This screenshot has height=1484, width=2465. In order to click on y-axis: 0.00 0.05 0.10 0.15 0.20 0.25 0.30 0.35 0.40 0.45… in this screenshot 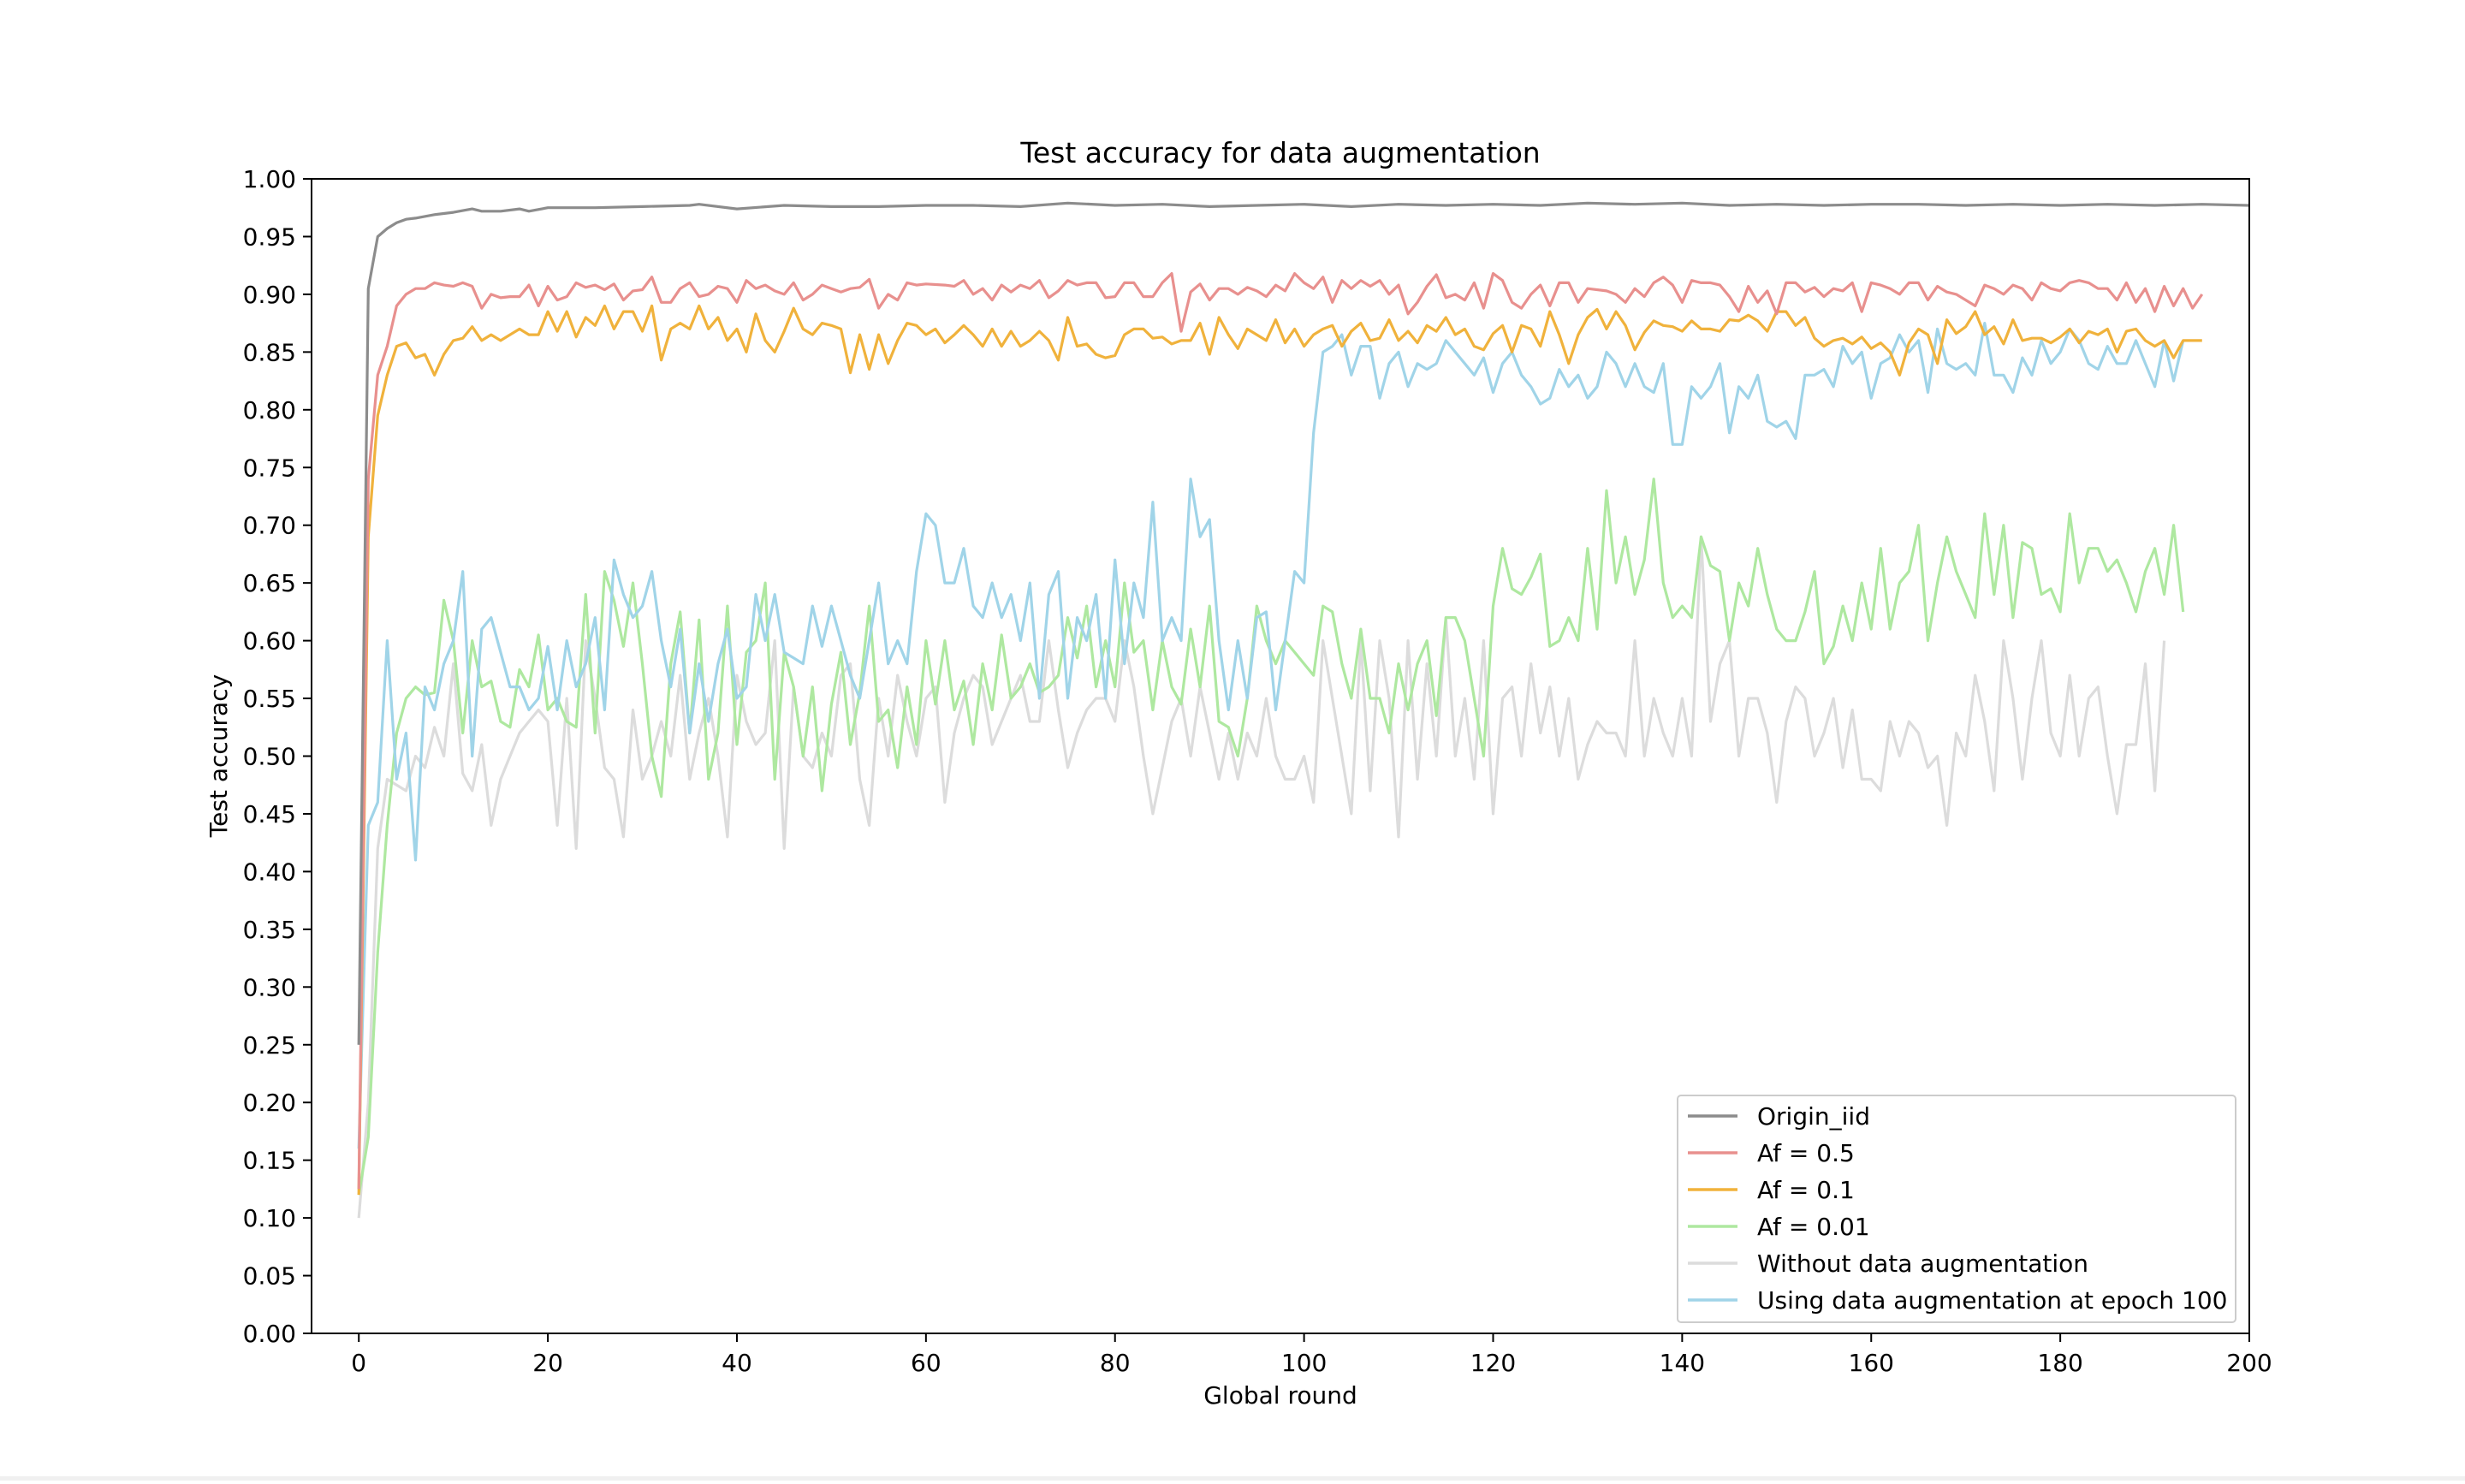, I will do `click(277, 757)`.